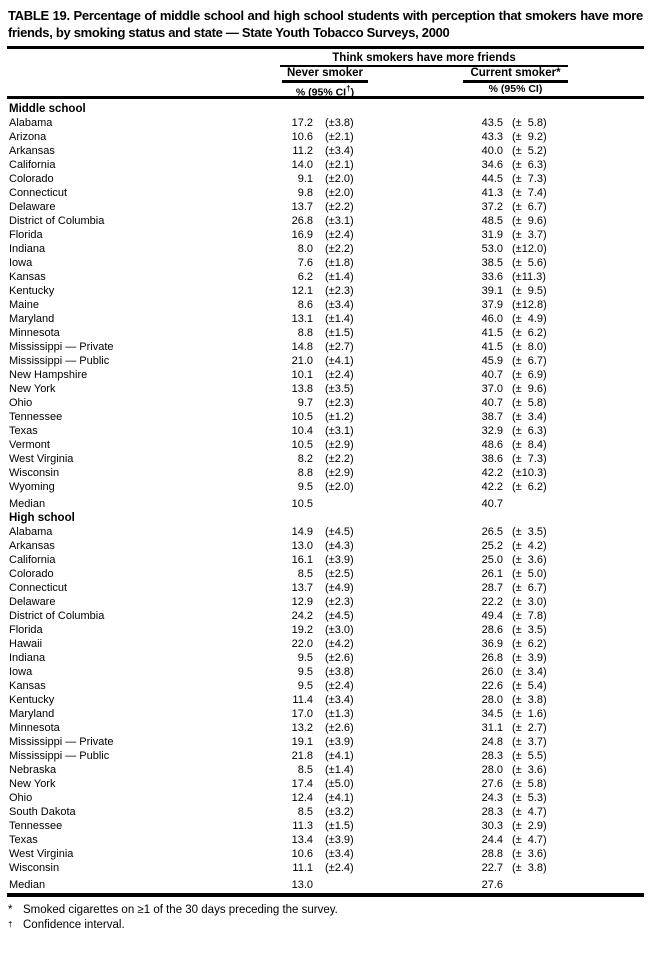  What do you see at coordinates (529, 136) in the screenshot?
I see `current-smoker-ci: (± 9.2)` at bounding box center [529, 136].